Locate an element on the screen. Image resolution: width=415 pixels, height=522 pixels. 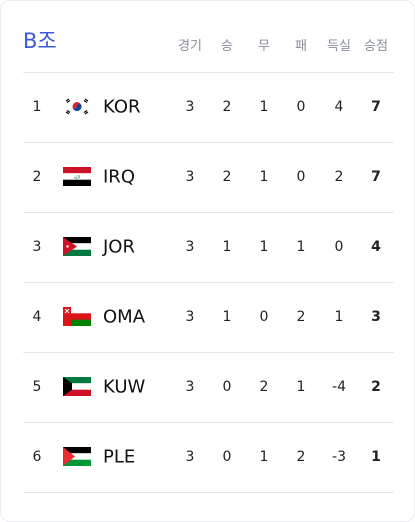
team-flag: الله is located at coordinates (77, 176).